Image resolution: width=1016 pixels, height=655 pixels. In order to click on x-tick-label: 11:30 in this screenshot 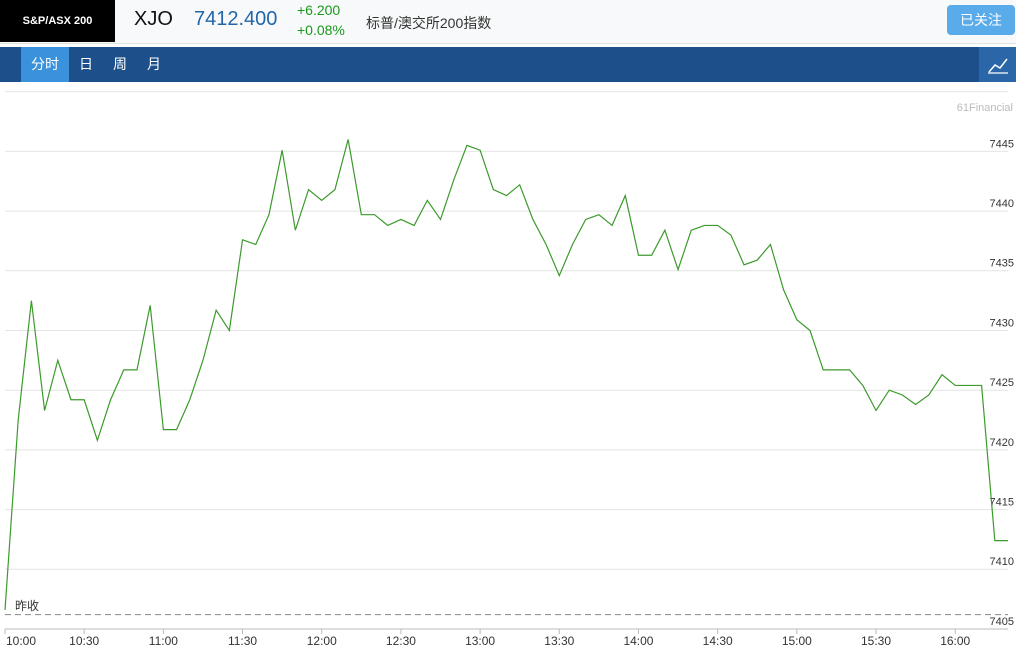, I will do `click(242, 641)`.